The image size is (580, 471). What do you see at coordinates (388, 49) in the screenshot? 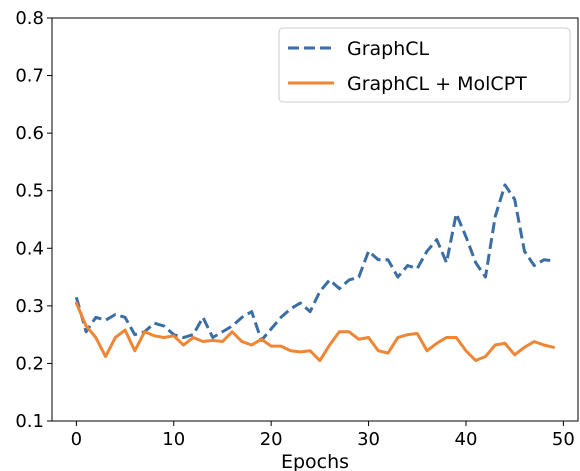
I see `legend-label-1: GraphCL` at bounding box center [388, 49].